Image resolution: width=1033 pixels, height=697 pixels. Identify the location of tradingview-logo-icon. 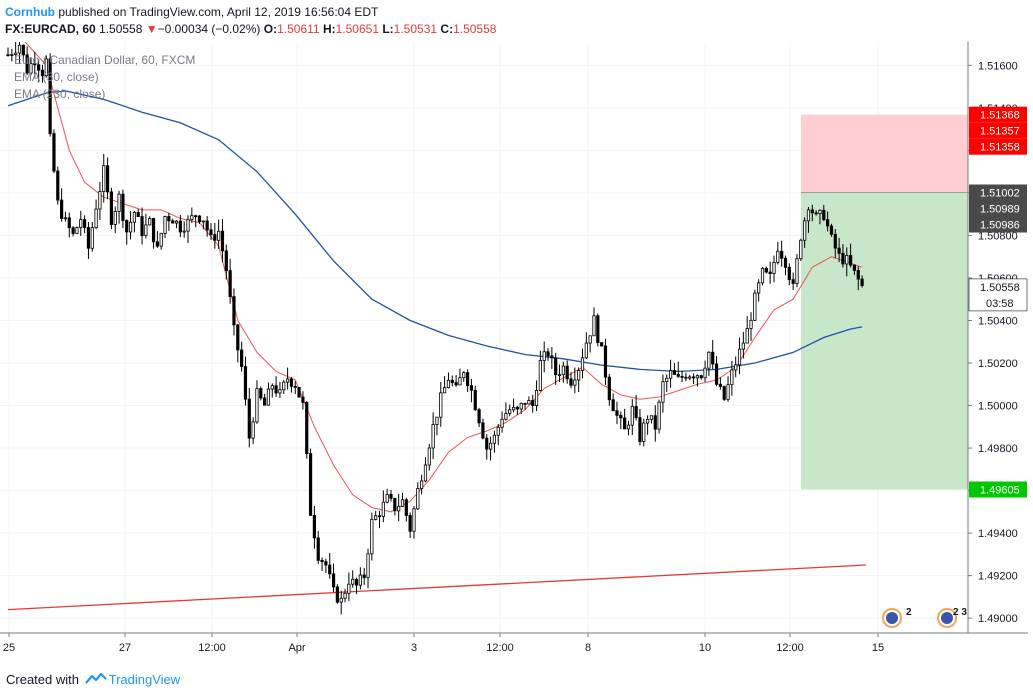
(95, 680).